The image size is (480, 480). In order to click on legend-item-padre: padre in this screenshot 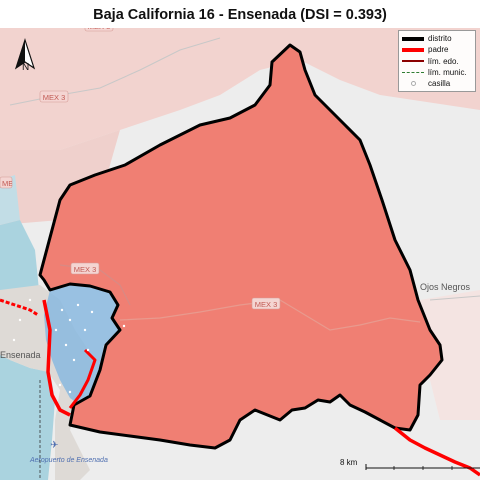, I will do `click(437, 49)`.